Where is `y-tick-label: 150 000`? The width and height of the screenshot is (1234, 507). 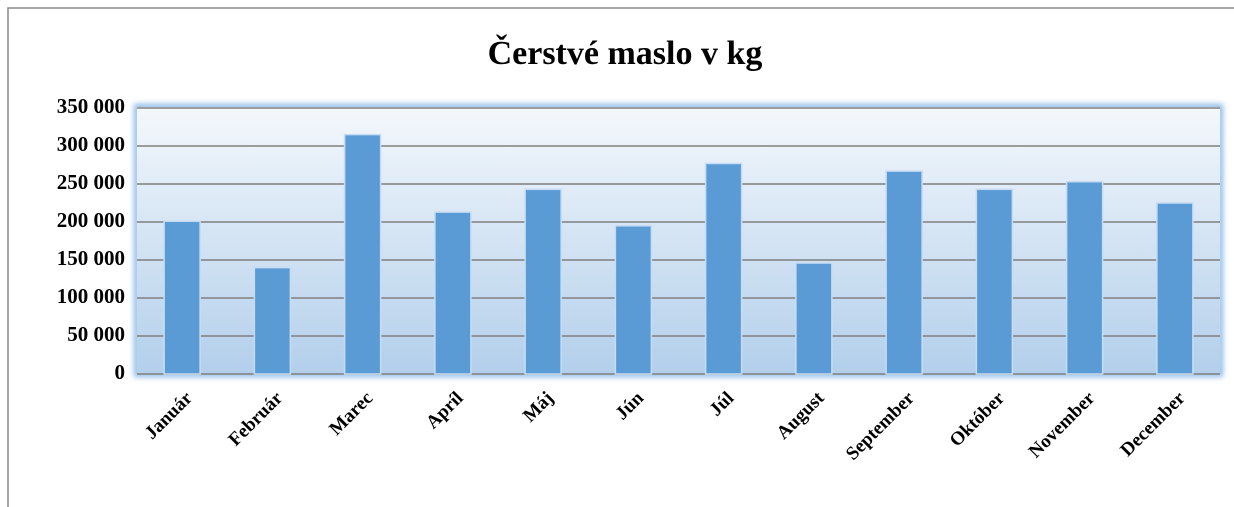
y-tick-label: 150 000 is located at coordinates (91, 258).